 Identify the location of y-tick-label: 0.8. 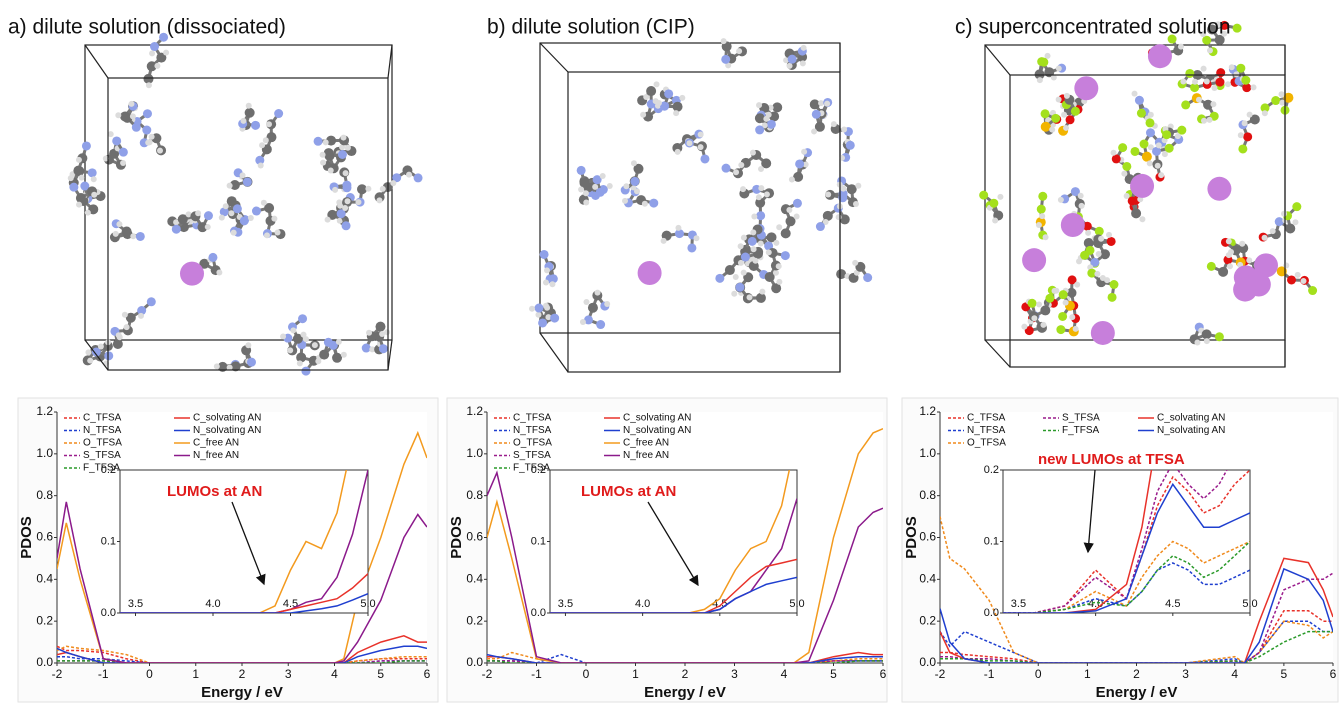
(927, 495).